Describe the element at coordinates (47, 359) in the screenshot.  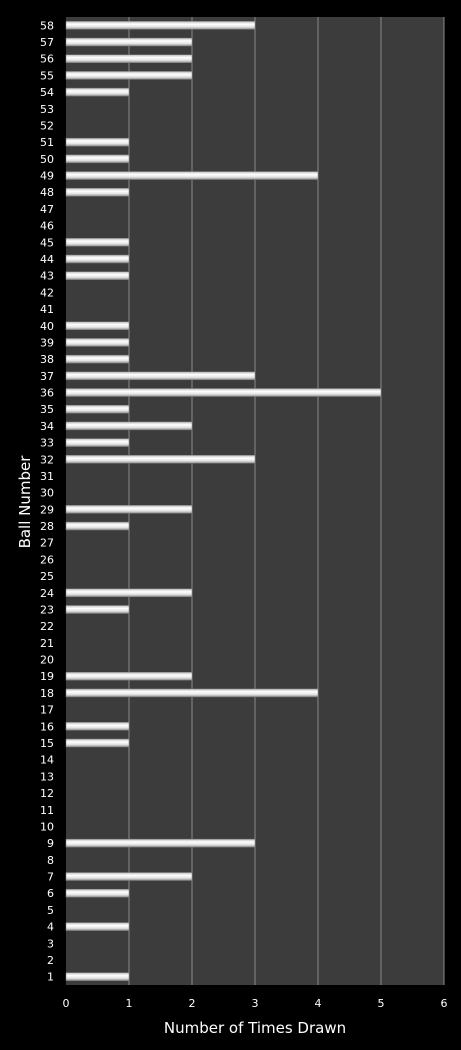
I see `y-tick-label: 38` at that location.